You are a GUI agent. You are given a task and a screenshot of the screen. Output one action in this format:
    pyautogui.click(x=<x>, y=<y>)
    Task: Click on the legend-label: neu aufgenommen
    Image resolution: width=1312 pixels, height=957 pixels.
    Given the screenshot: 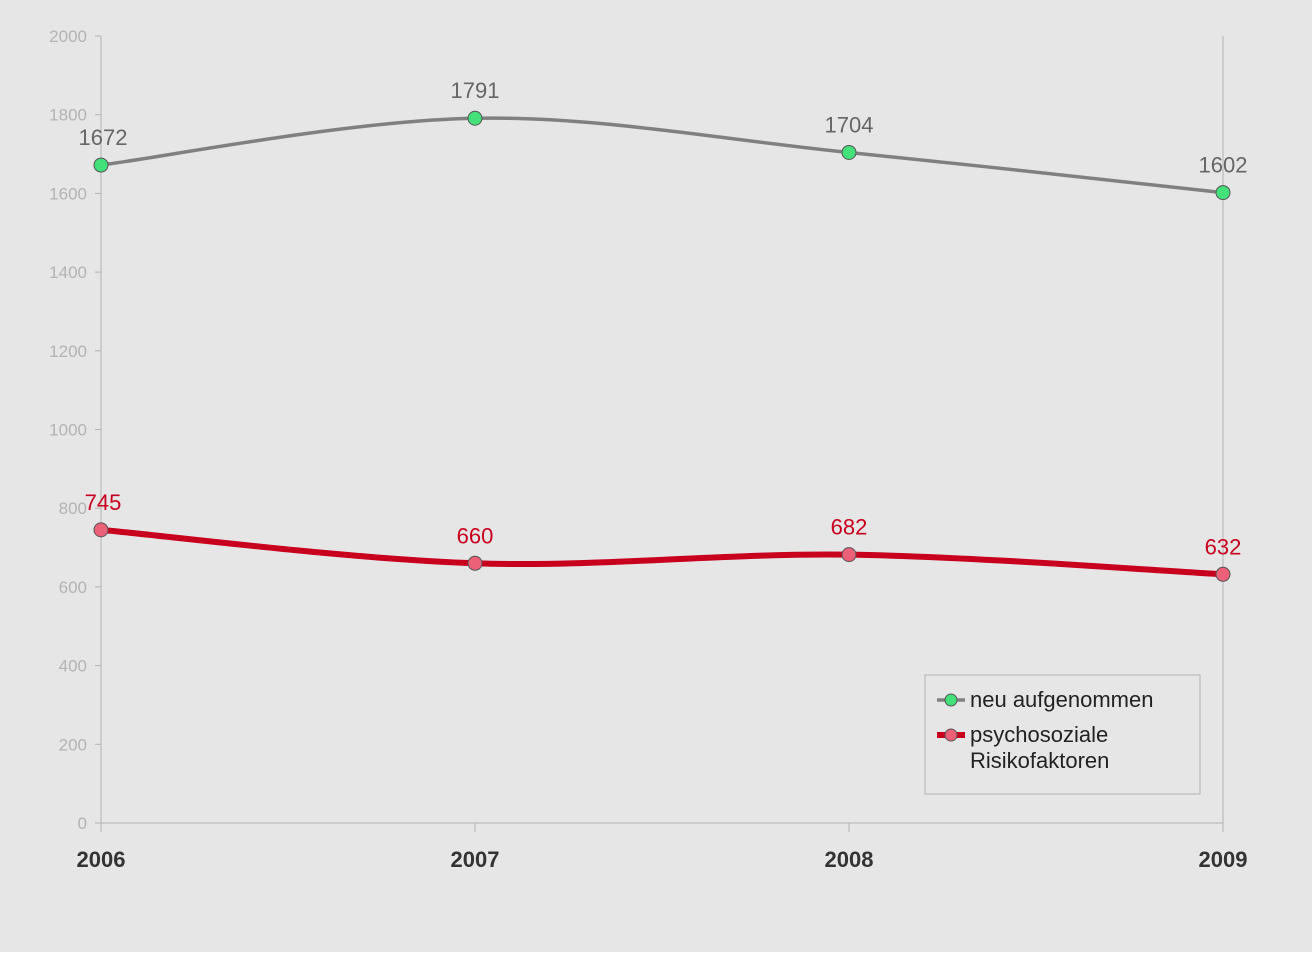 What is the action you would take?
    pyautogui.click(x=1061, y=699)
    